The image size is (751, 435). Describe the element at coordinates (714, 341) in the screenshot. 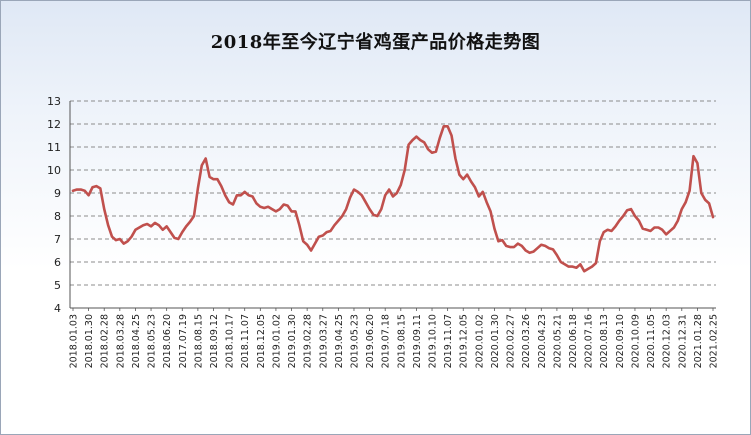

I see `x-tick-label: 2021.02.25` at that location.